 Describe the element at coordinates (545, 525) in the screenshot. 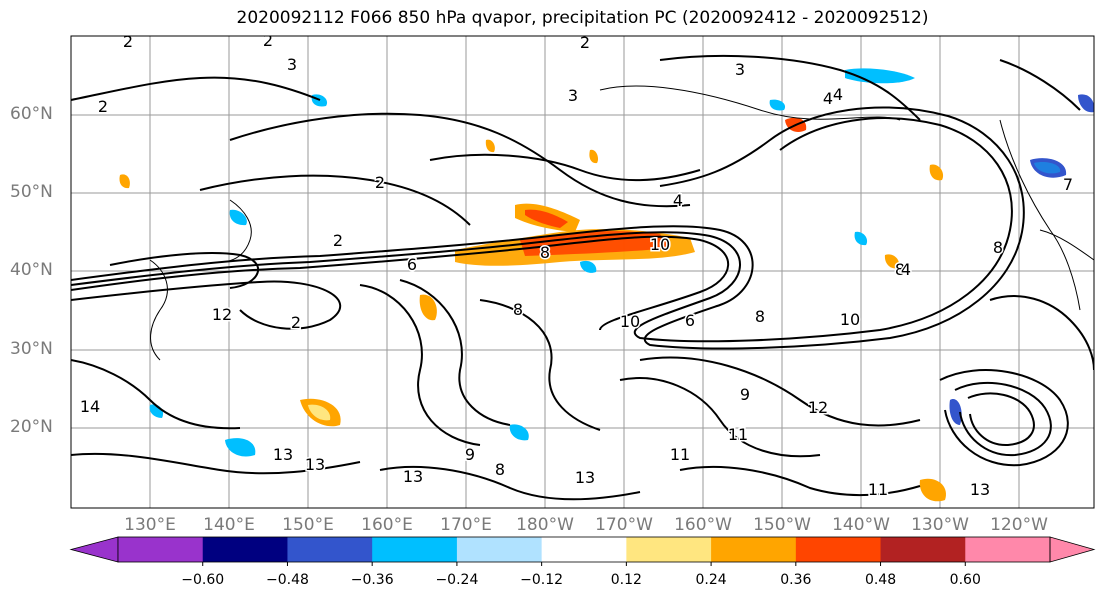

I see `longitude-label: 180°W` at that location.